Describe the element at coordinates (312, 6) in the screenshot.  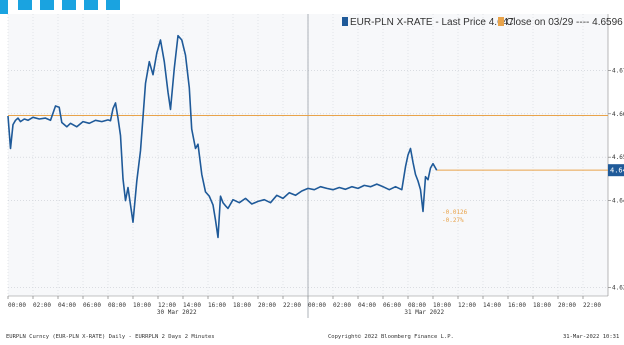
I see `header-strip` at that location.